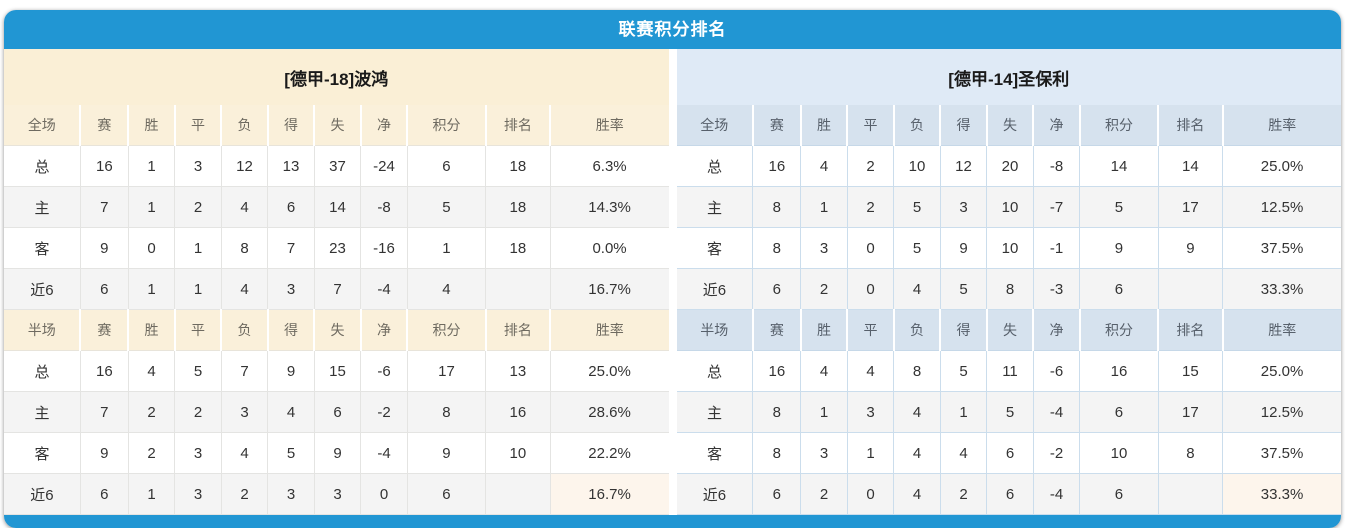  I want to click on points-cell: 1, so click(446, 248).